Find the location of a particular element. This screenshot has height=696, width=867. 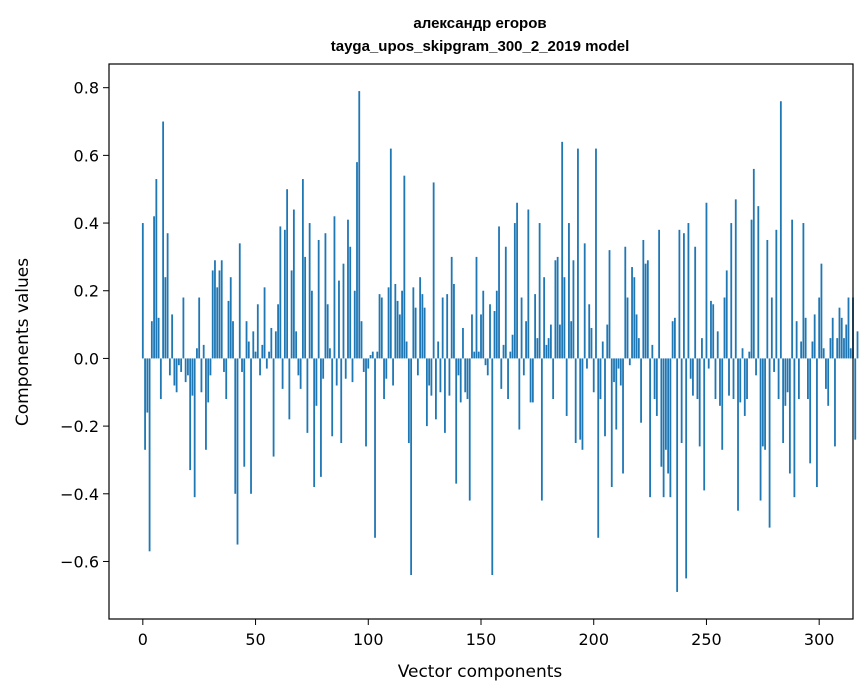

x-tick-label: 300 is located at coordinates (819, 639).